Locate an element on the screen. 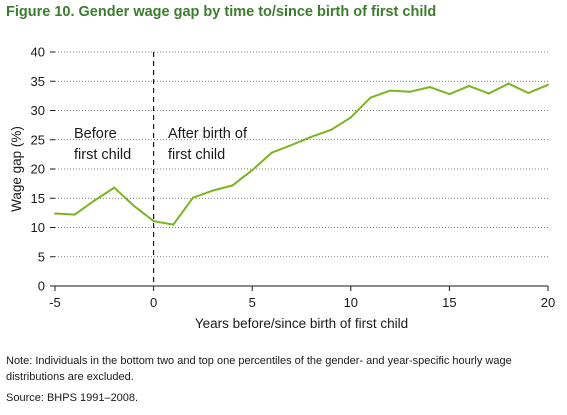 Image resolution: width=567 pixels, height=415 pixels. y-tick-label: 15 is located at coordinates (38, 198).